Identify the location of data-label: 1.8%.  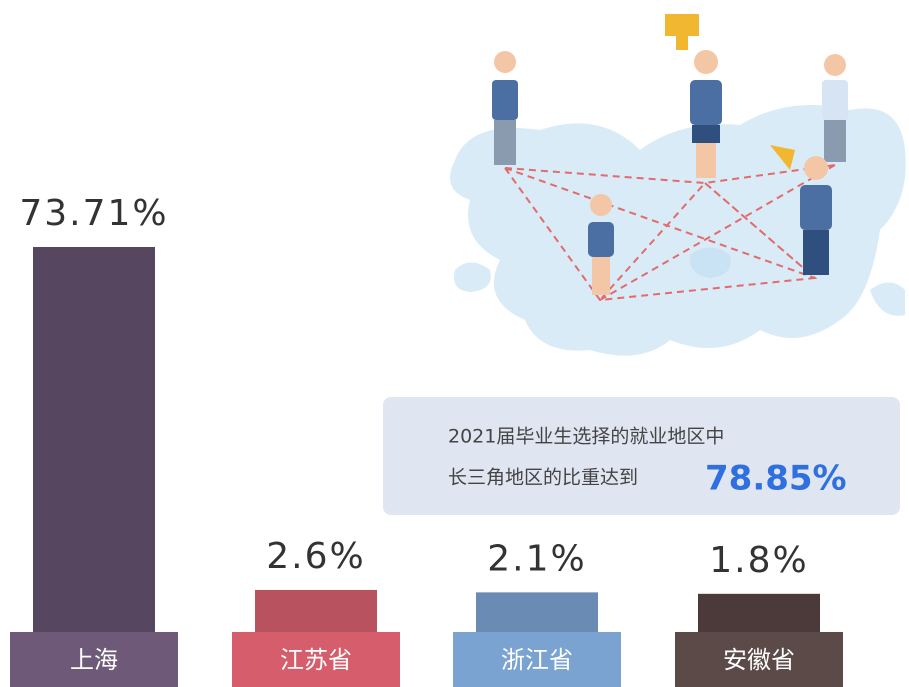
(758, 560).